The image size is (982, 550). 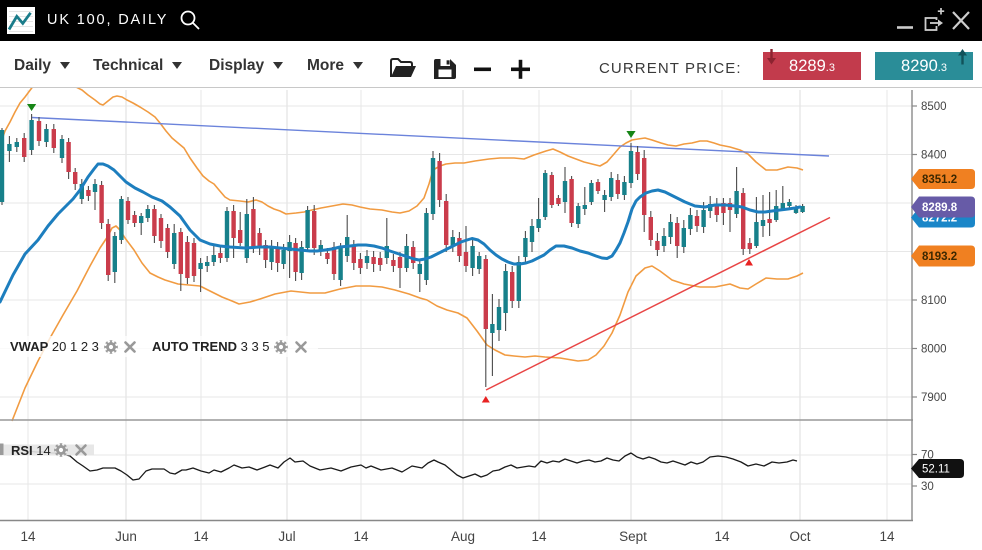 I want to click on svg-text: Aug, so click(x=463, y=536).